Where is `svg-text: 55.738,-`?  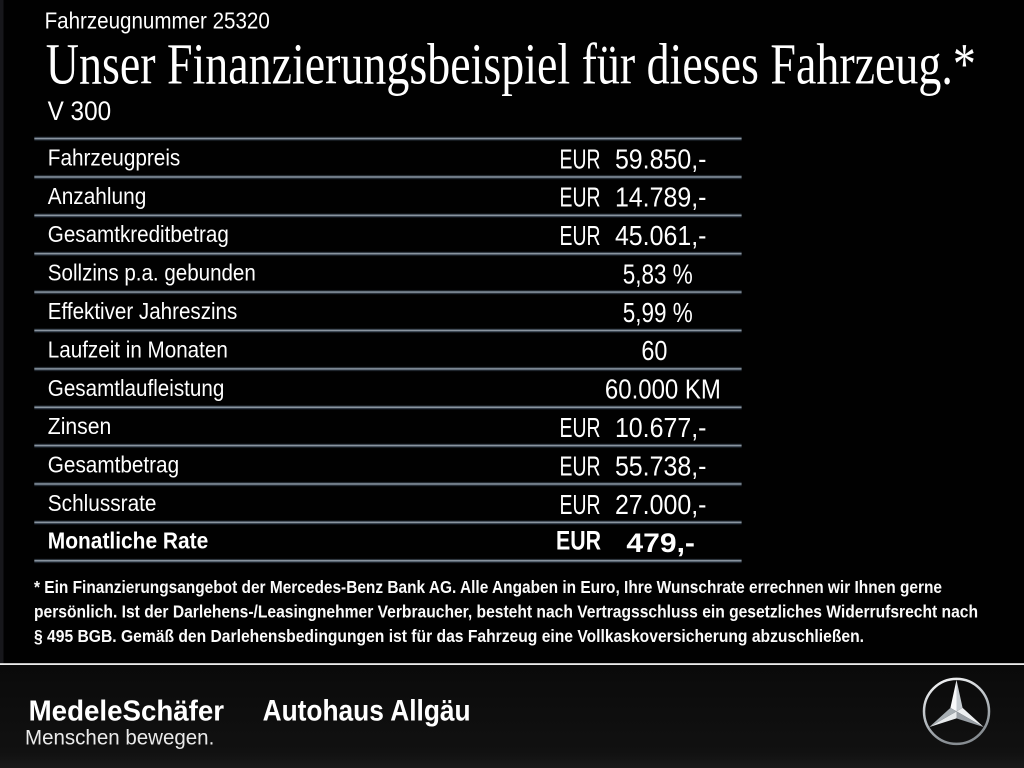 svg-text: 55.738,- is located at coordinates (661, 465).